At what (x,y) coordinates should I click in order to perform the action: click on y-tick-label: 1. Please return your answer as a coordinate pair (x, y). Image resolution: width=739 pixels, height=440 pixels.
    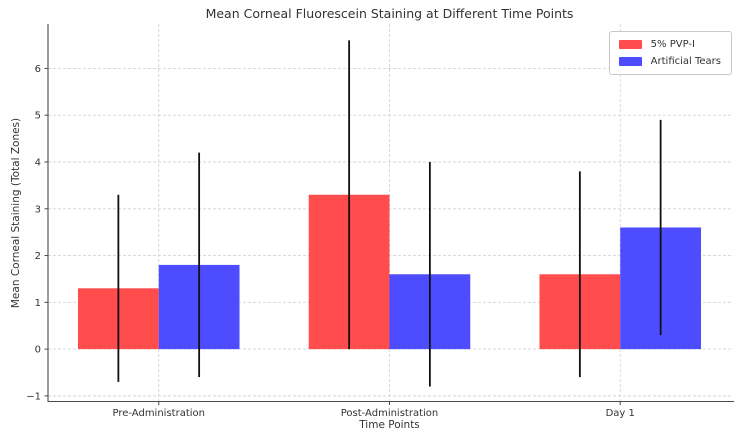
    Looking at the image, I should click on (38, 303).